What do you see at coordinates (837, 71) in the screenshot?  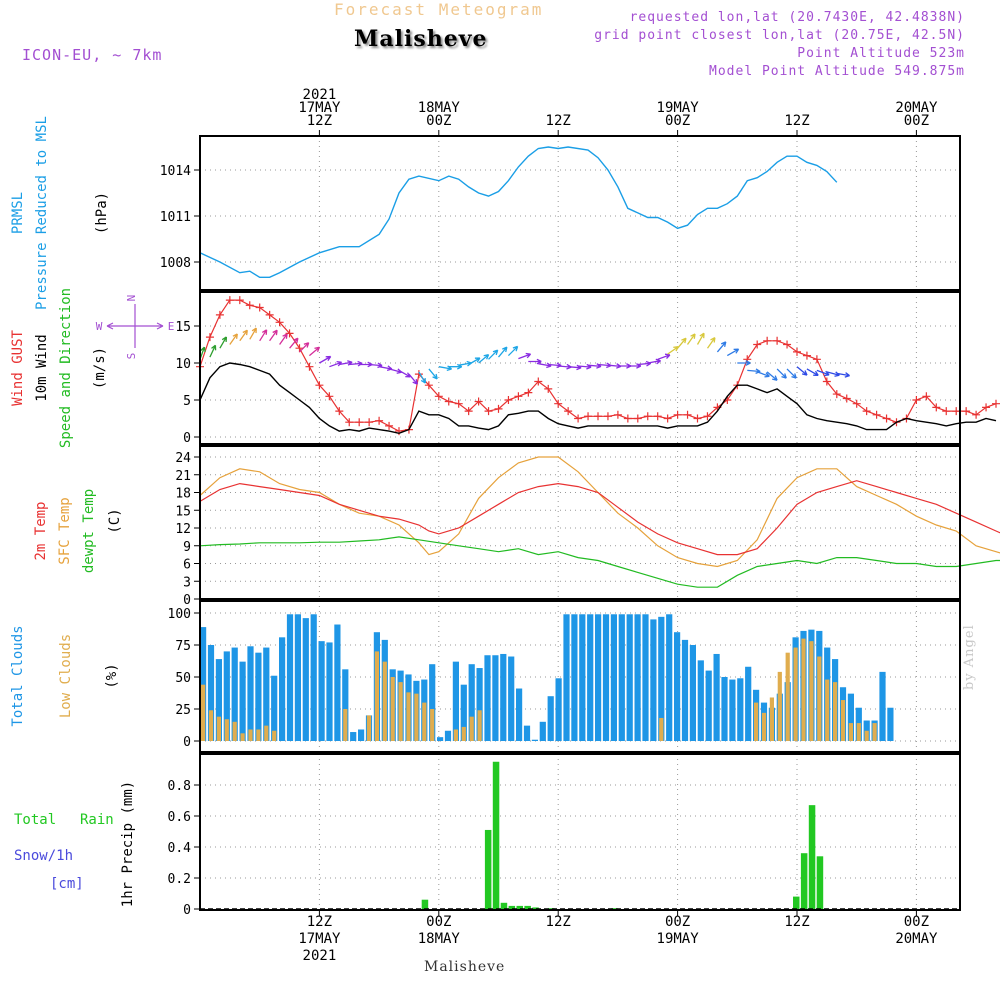 I see `model-point-altitude: Model Point Altitude 549.875m` at bounding box center [837, 71].